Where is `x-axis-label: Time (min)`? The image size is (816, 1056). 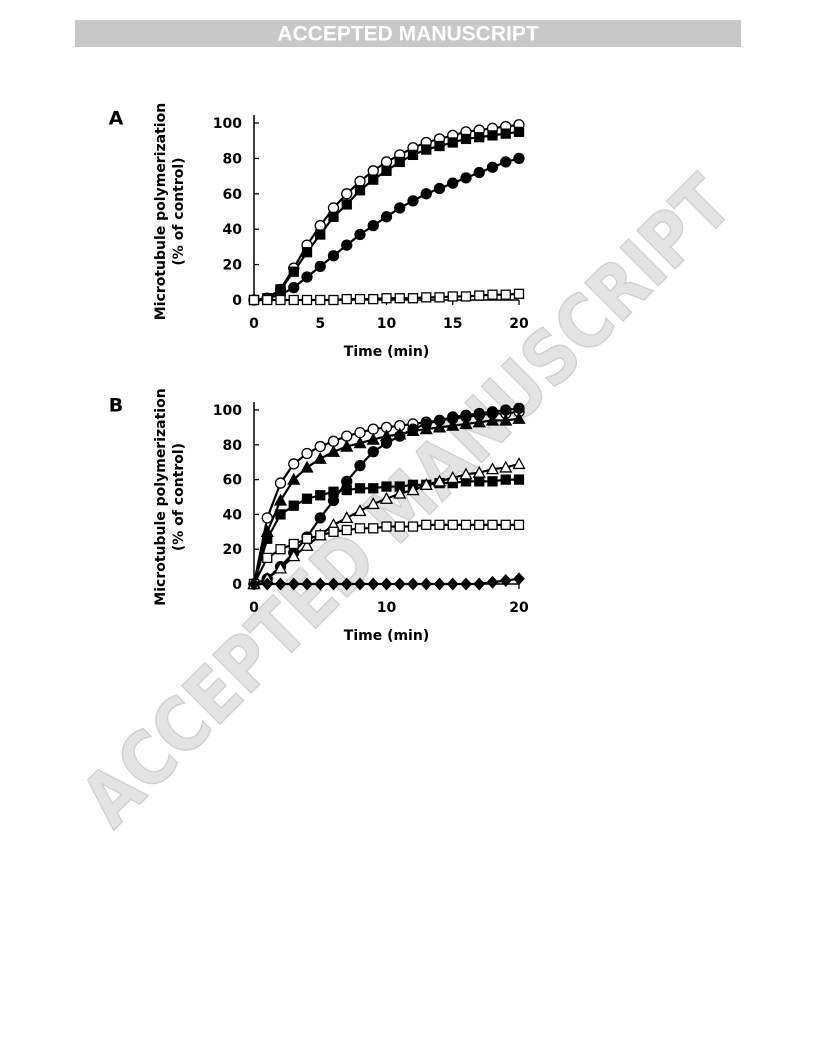
x-axis-label: Time (min) is located at coordinates (386, 352).